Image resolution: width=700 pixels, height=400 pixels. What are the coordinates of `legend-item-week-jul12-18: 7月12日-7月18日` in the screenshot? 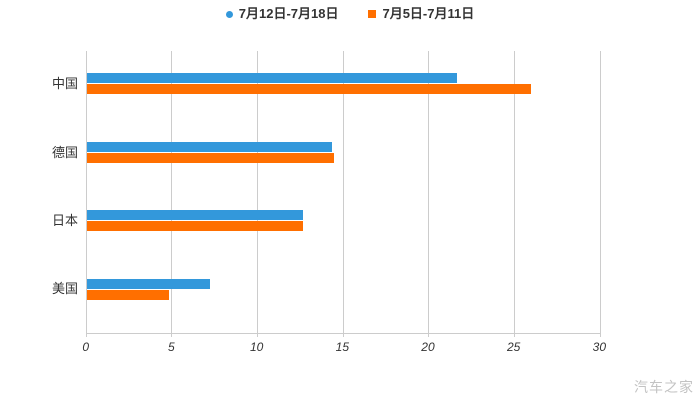 It's located at (282, 14).